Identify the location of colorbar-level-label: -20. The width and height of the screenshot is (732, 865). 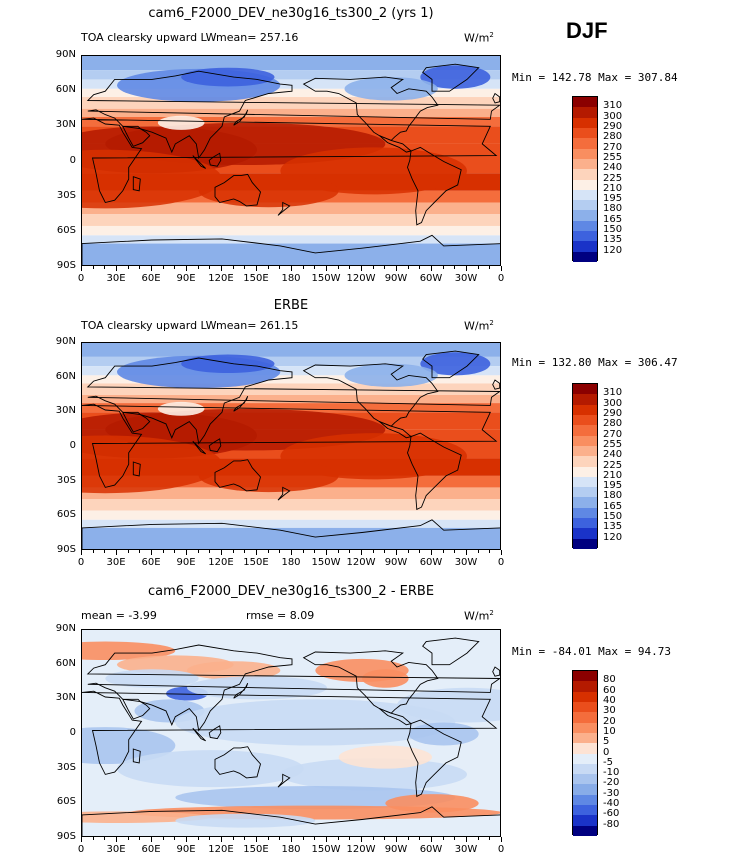
(611, 783).